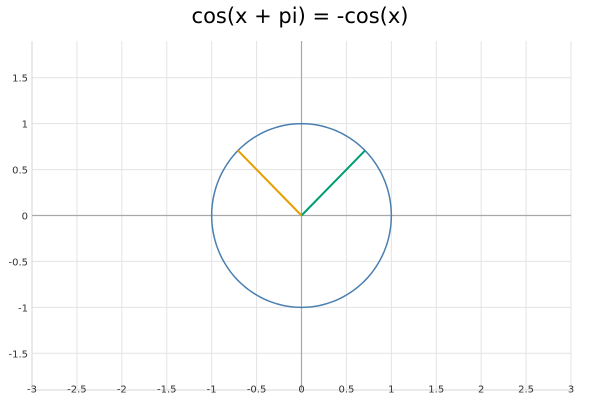 This screenshot has width=600, height=400. Describe the element at coordinates (77, 390) in the screenshot. I see `x-tick-label: -2.5` at that location.